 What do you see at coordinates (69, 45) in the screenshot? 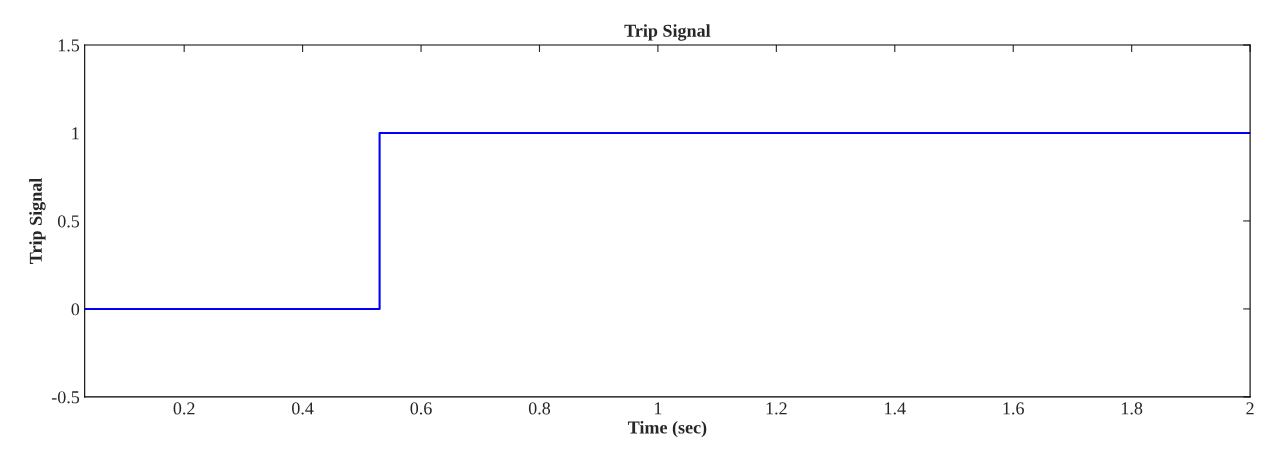
I see `y-tick-label: 1.5` at bounding box center [69, 45].